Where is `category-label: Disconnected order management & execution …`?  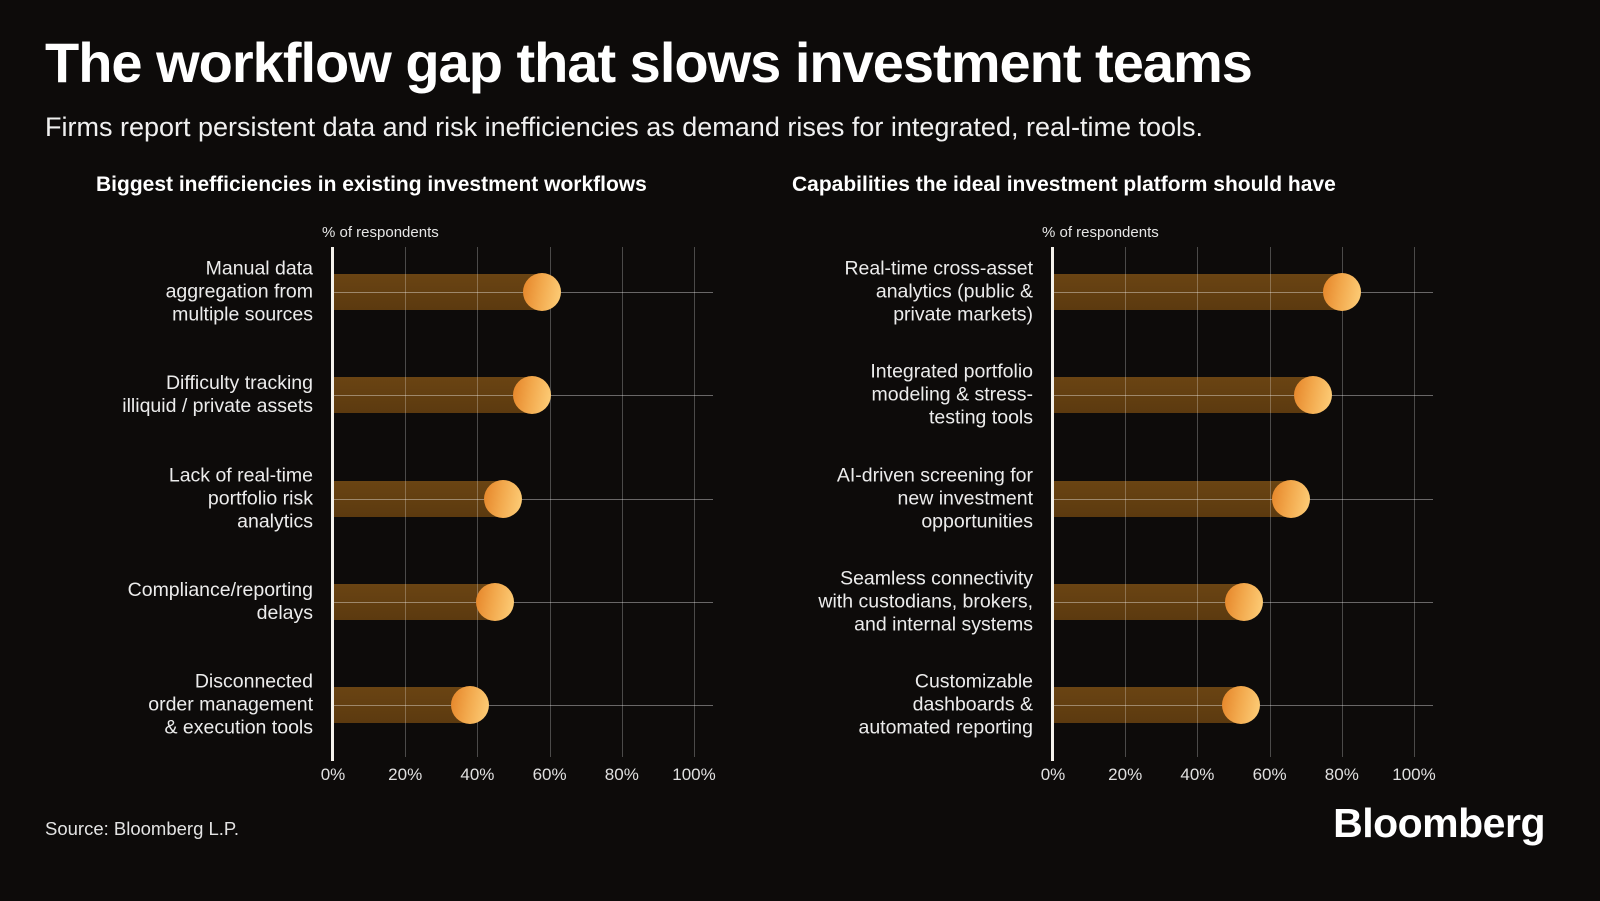
category-label: Disconnected order management & execution … is located at coordinates (230, 704).